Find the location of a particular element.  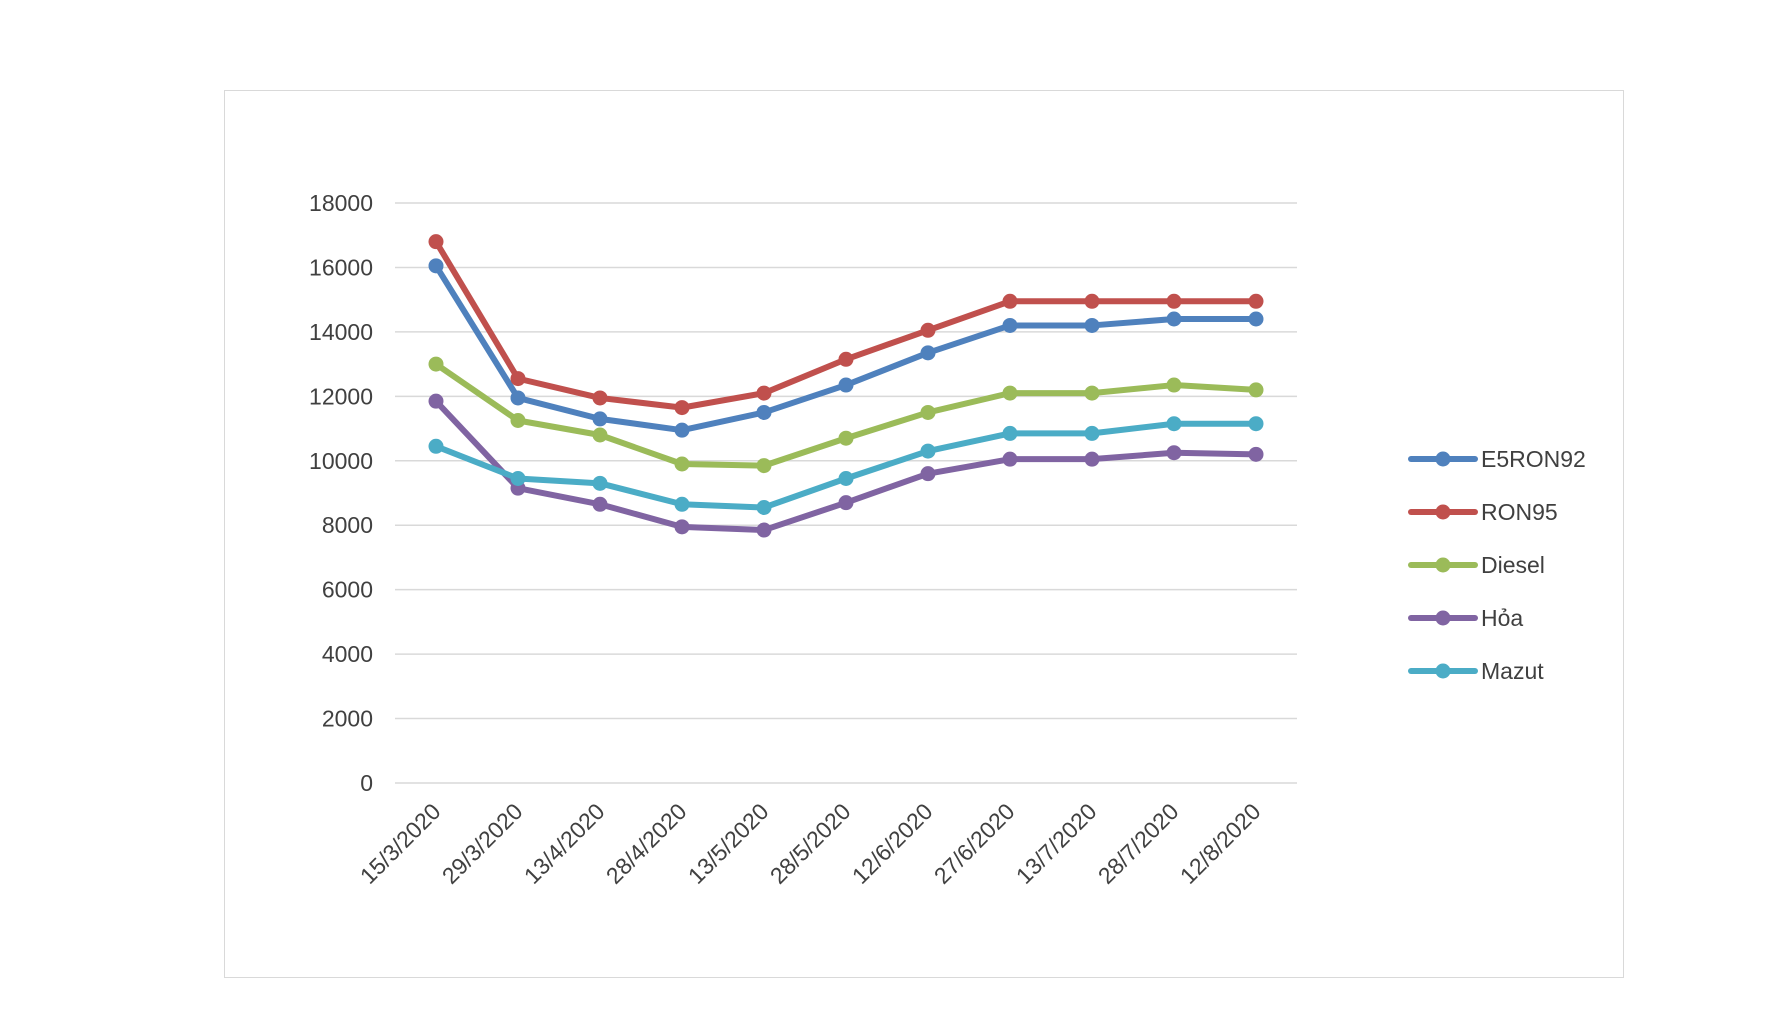

x-tick-label: 15/3/2020 is located at coordinates (400, 843).